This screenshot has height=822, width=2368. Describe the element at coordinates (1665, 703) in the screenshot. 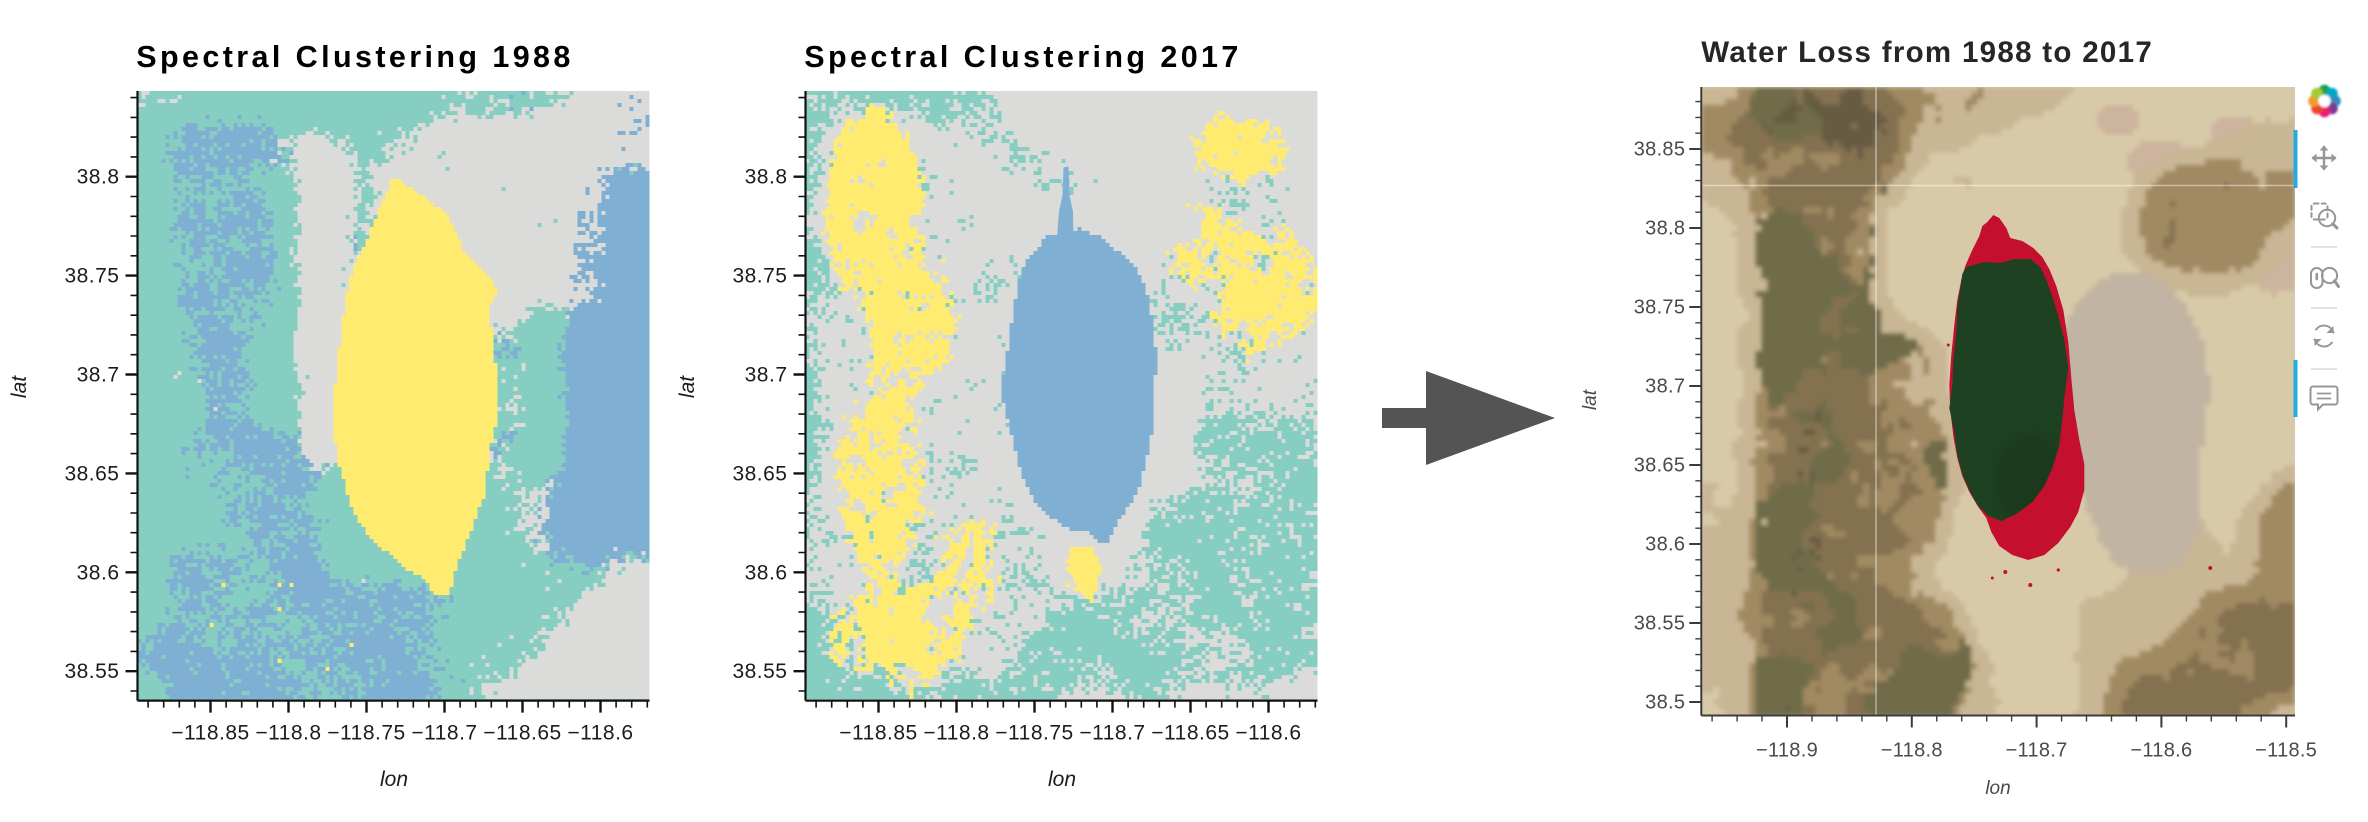

I see `svg-text: 38.5` at that location.